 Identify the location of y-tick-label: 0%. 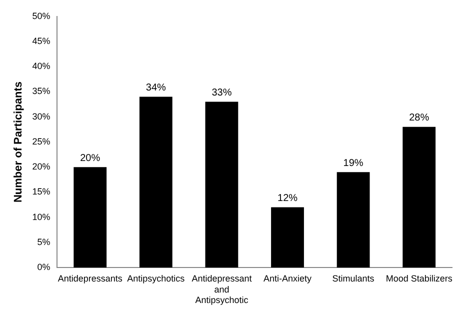
(43, 267).